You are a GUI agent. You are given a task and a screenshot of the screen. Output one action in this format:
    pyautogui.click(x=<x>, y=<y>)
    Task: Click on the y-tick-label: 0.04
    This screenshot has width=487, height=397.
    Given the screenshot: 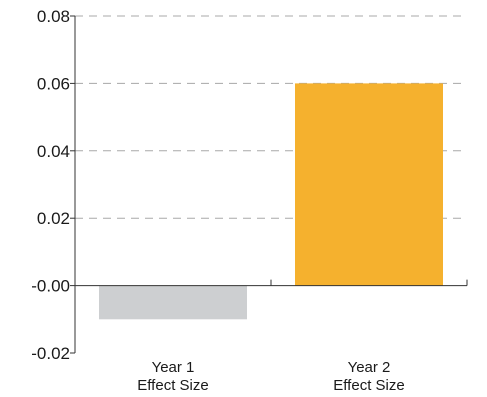 What is the action you would take?
    pyautogui.click(x=53, y=151)
    